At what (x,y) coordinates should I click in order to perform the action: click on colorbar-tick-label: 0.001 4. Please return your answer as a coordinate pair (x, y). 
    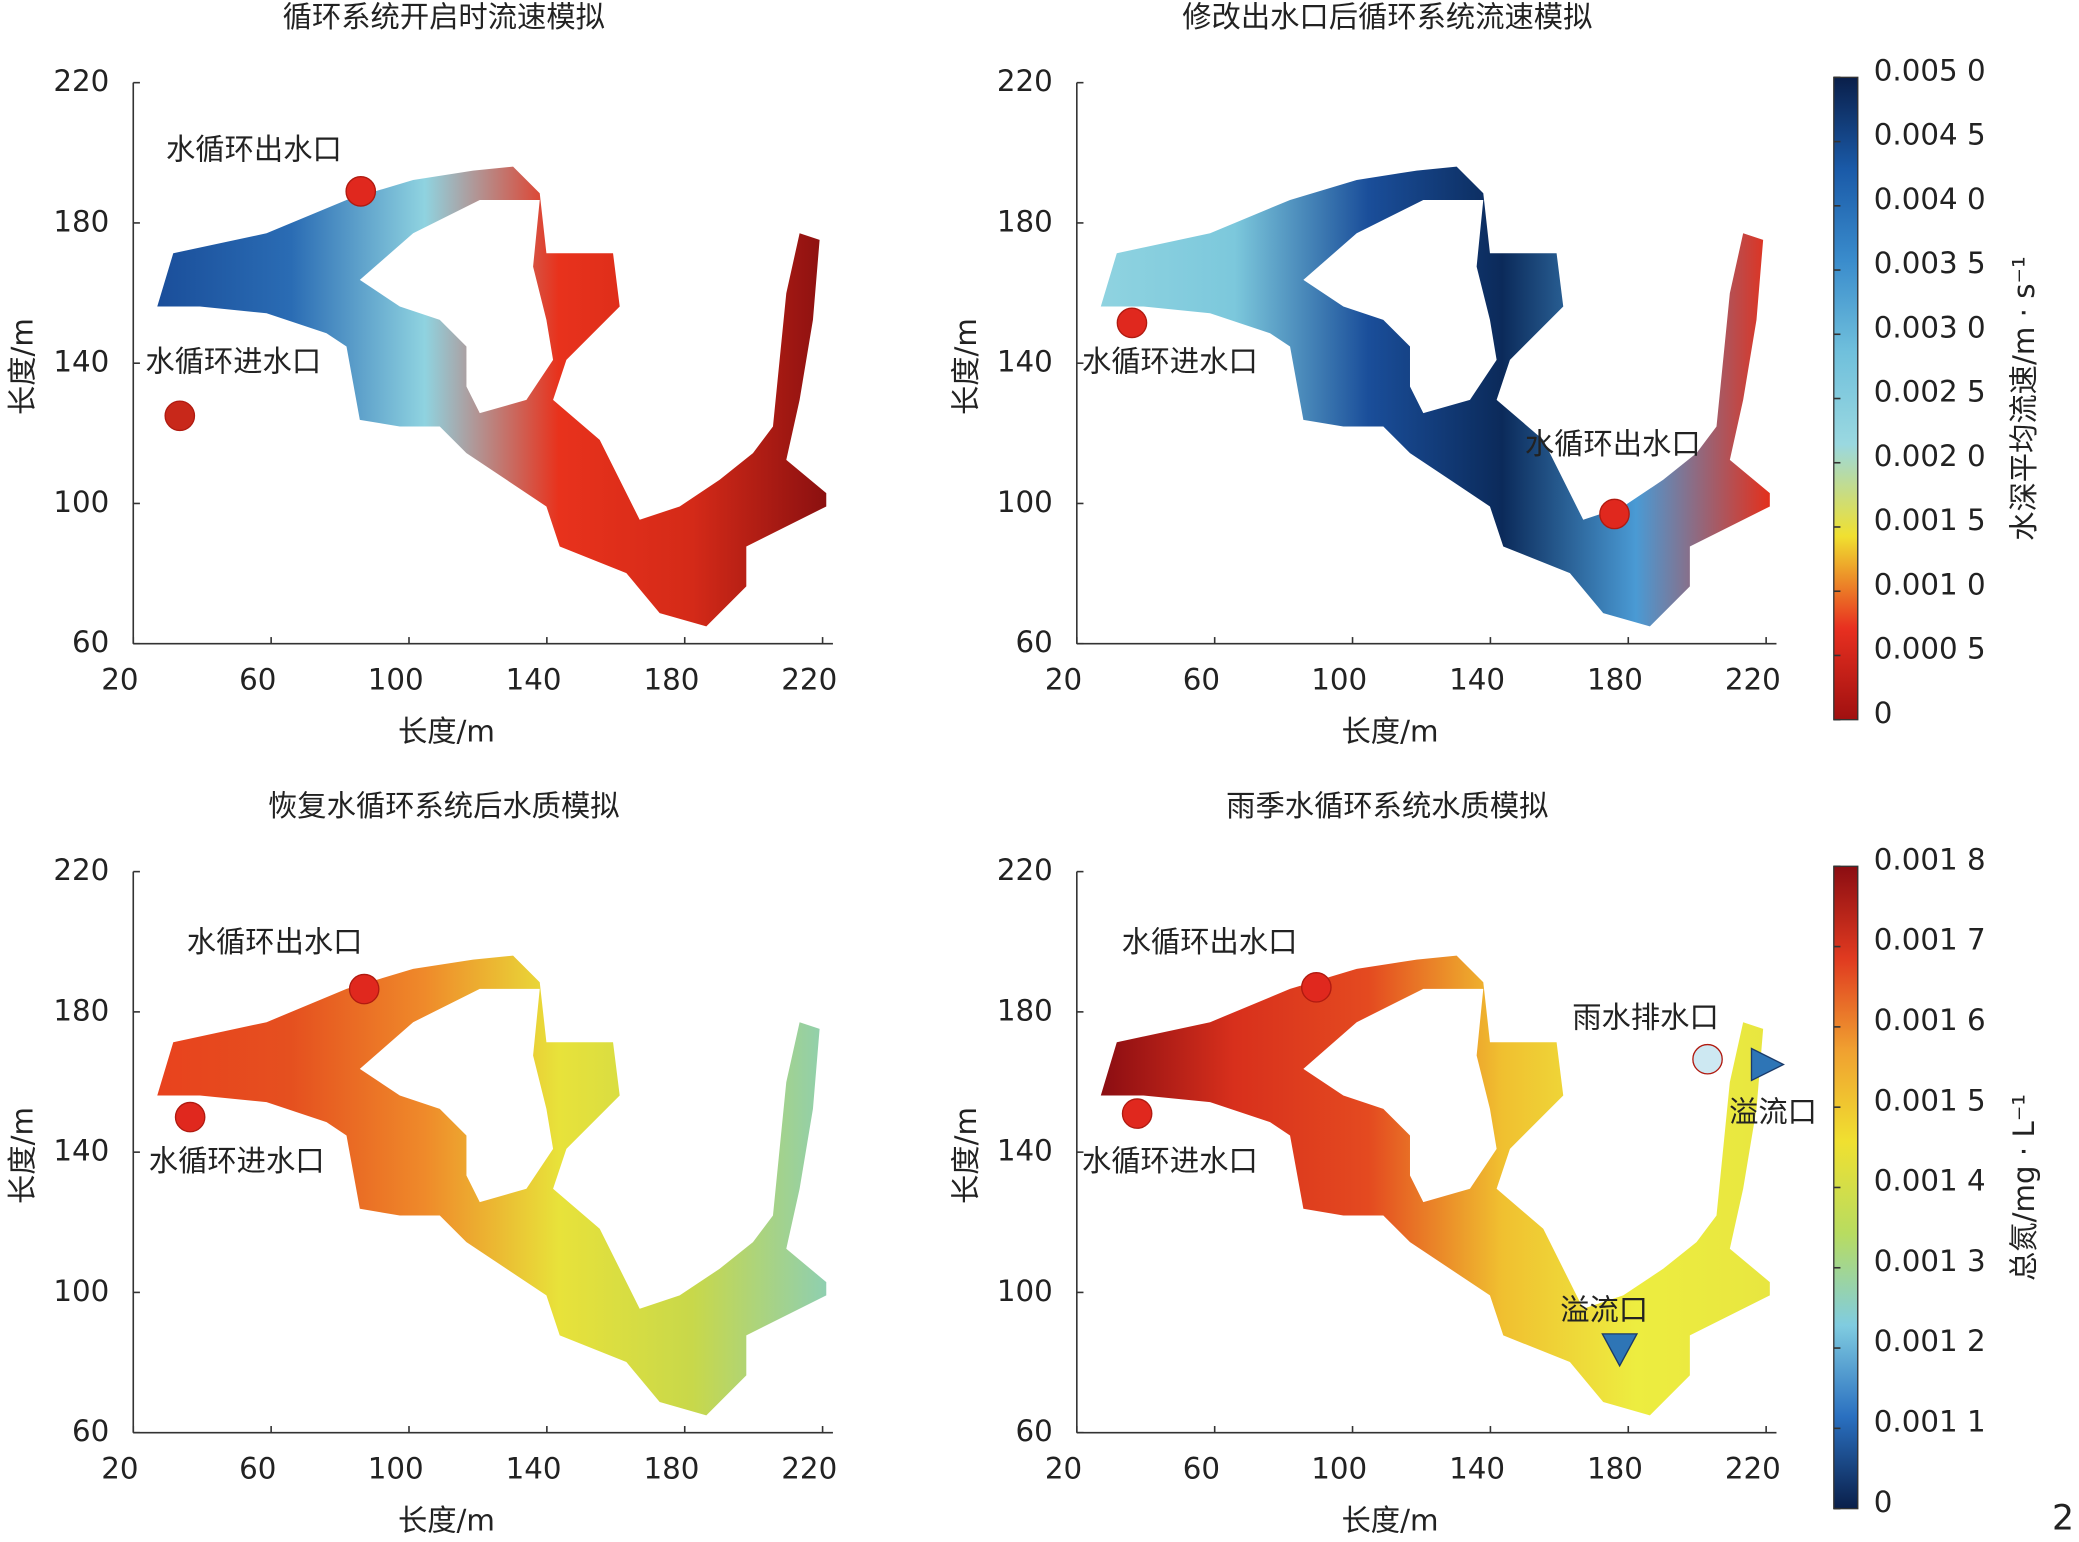
    Looking at the image, I should click on (1930, 1181).